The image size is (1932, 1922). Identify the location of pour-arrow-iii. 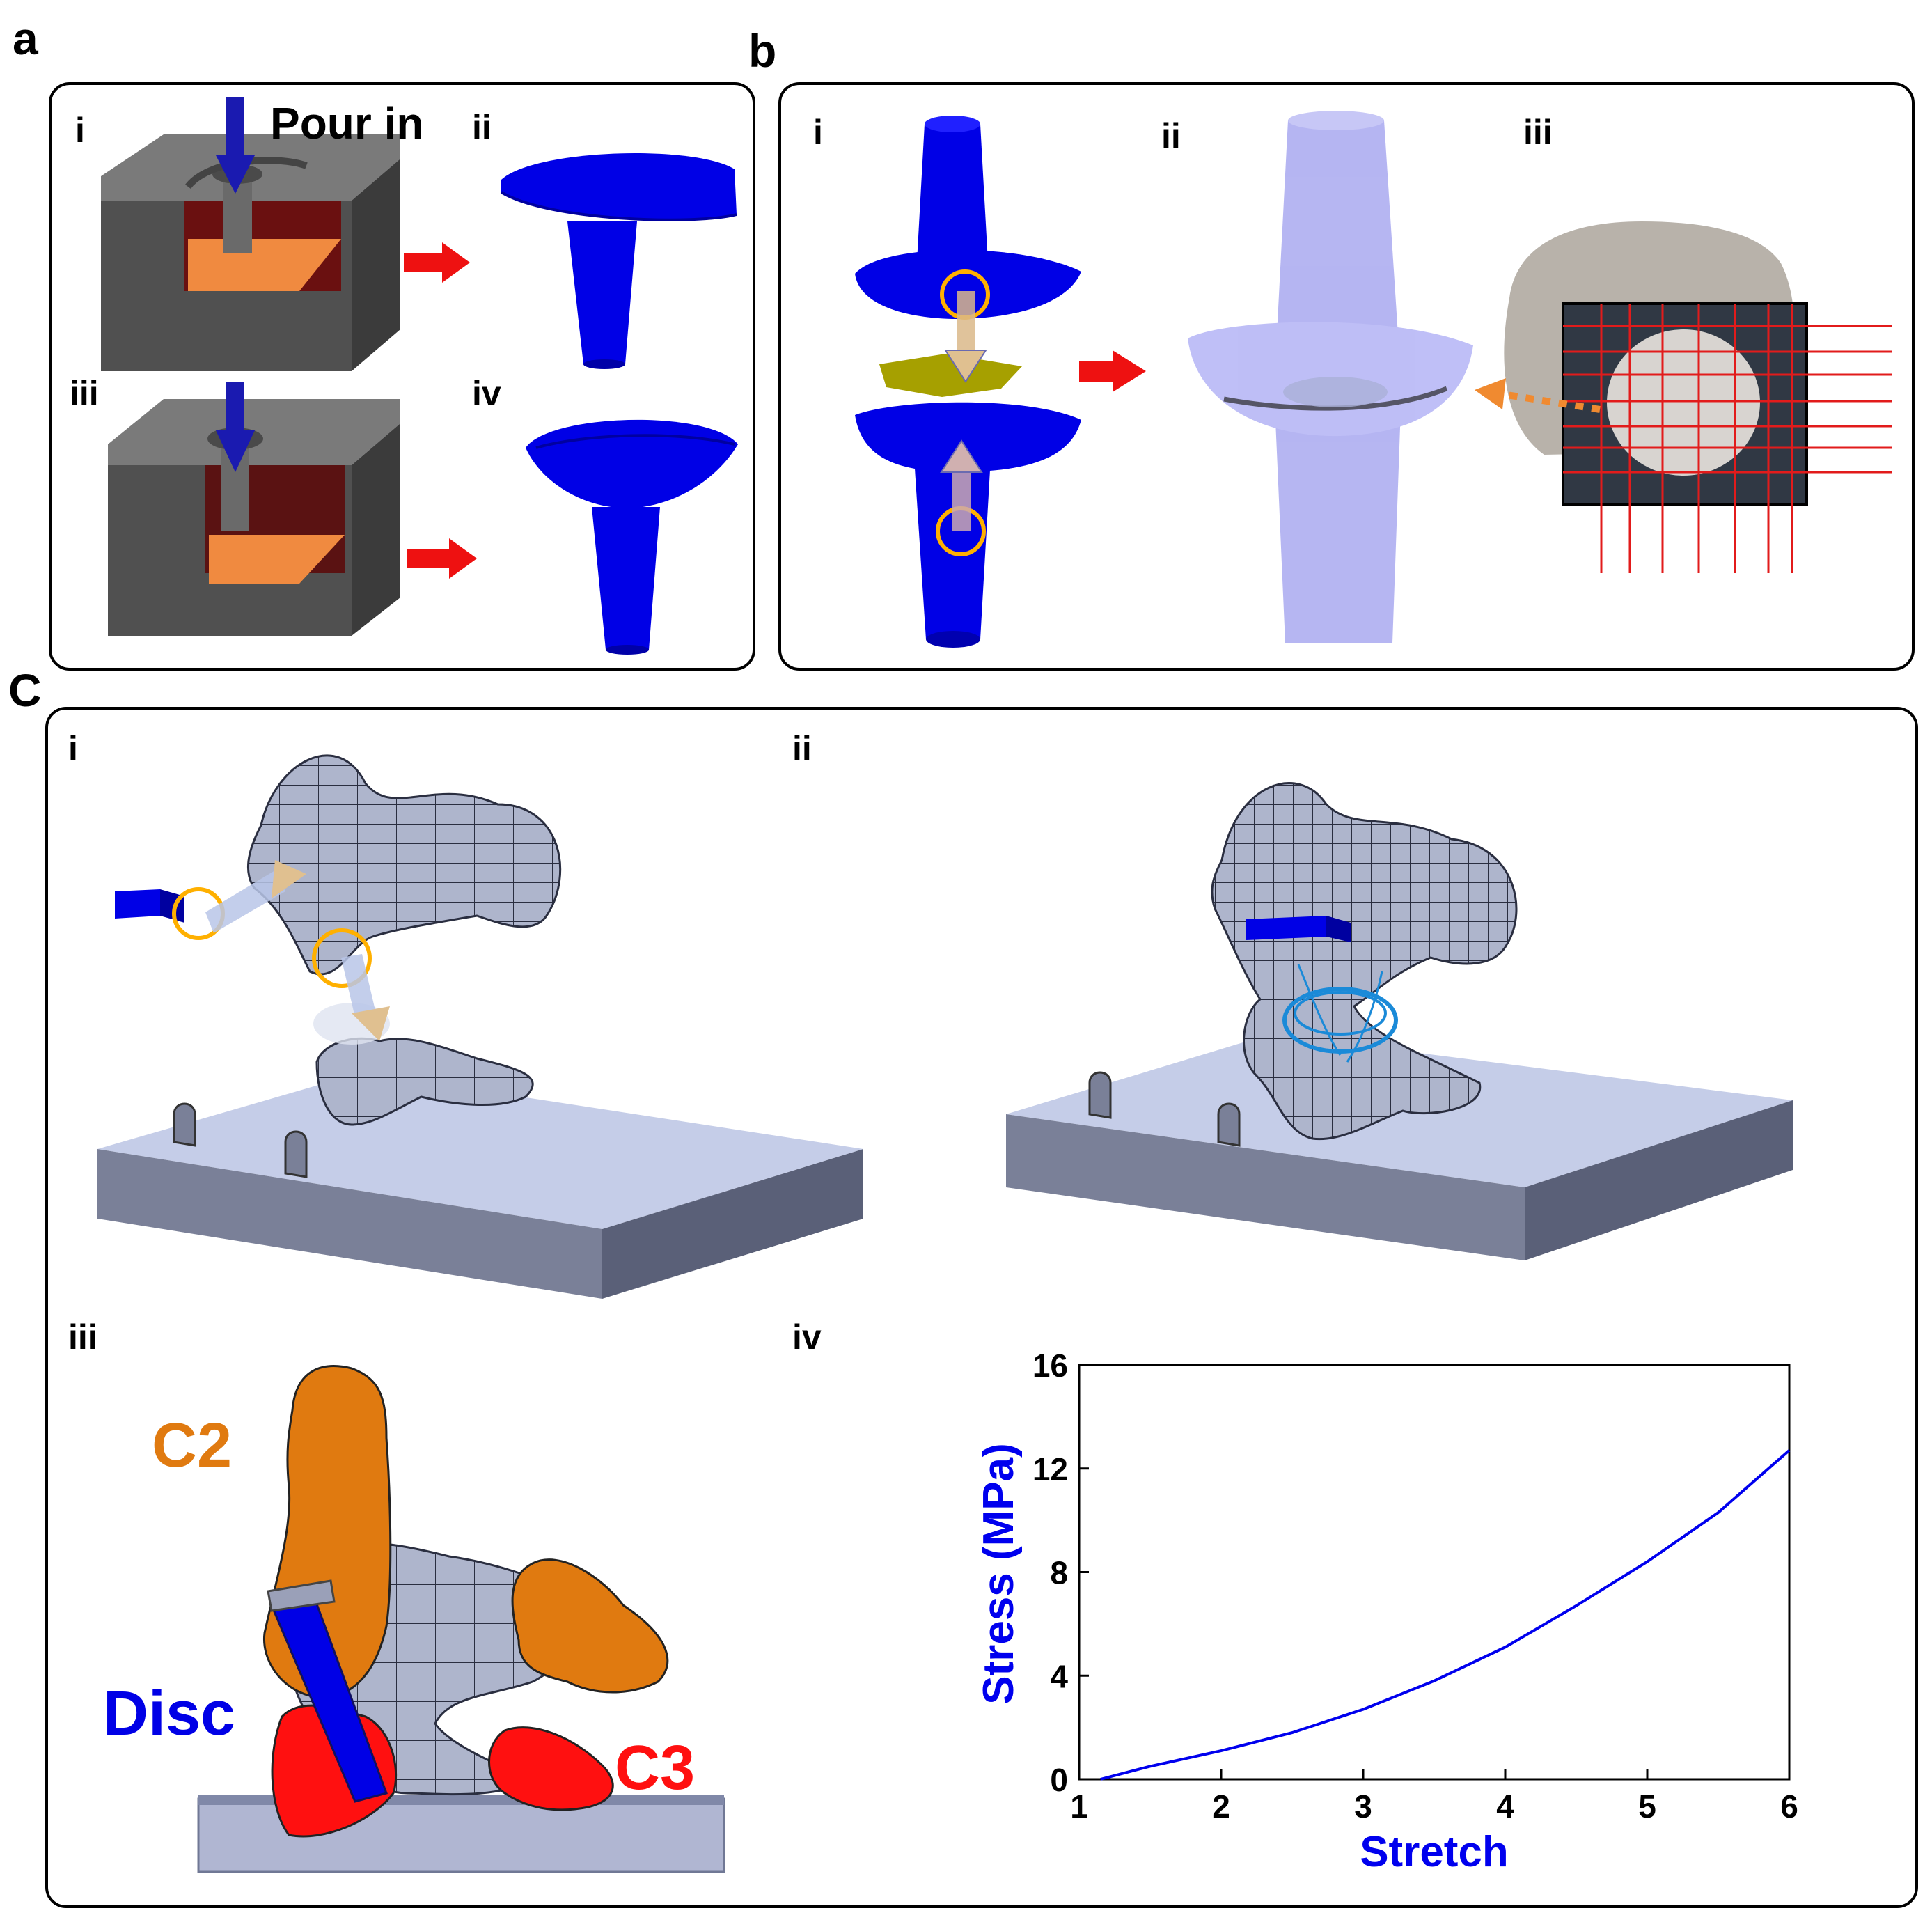
(235, 427).